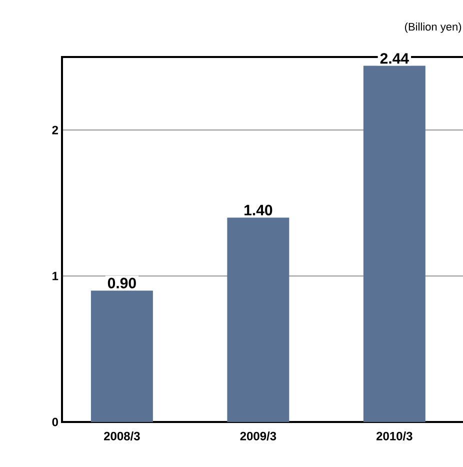 The height and width of the screenshot is (467, 463). What do you see at coordinates (55, 130) in the screenshot?
I see `y-tick-label: 2` at bounding box center [55, 130].